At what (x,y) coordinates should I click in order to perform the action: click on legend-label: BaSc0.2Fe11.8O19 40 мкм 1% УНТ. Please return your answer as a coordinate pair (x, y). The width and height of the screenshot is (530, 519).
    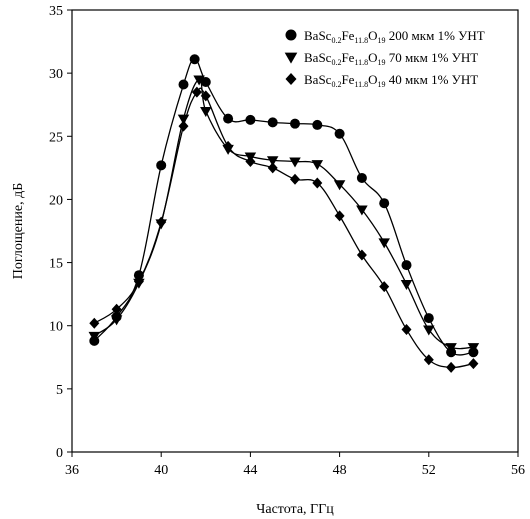
    Looking at the image, I should click on (391, 80).